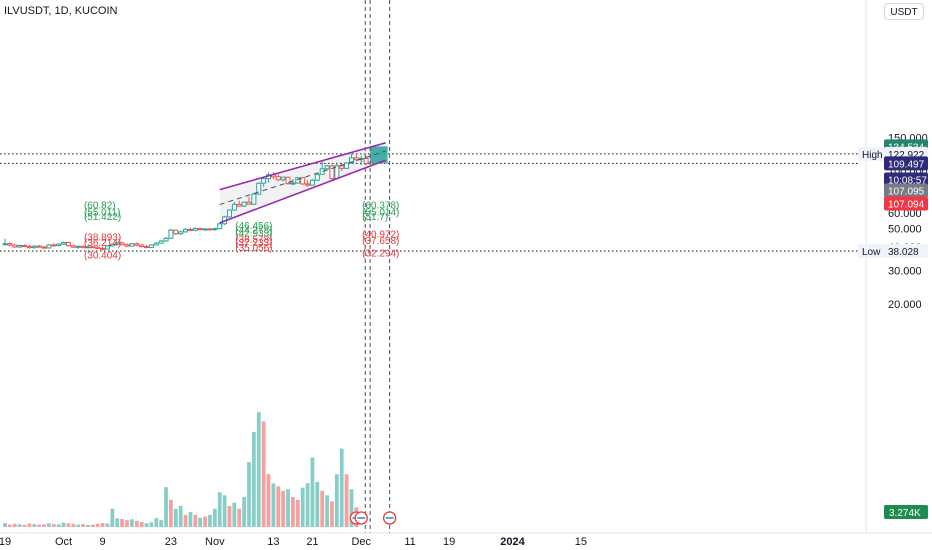  Describe the element at coordinates (253, 230) in the screenshot. I see `fib-annotation: (44.278)` at that location.